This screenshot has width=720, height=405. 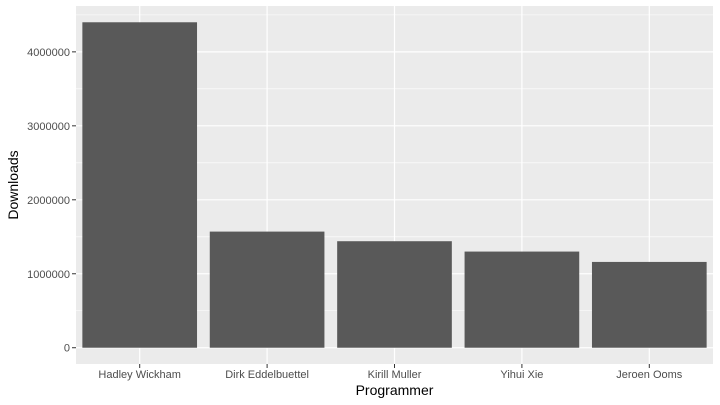 What do you see at coordinates (13, 184) in the screenshot?
I see `y-axis-title: Downloads` at bounding box center [13, 184].